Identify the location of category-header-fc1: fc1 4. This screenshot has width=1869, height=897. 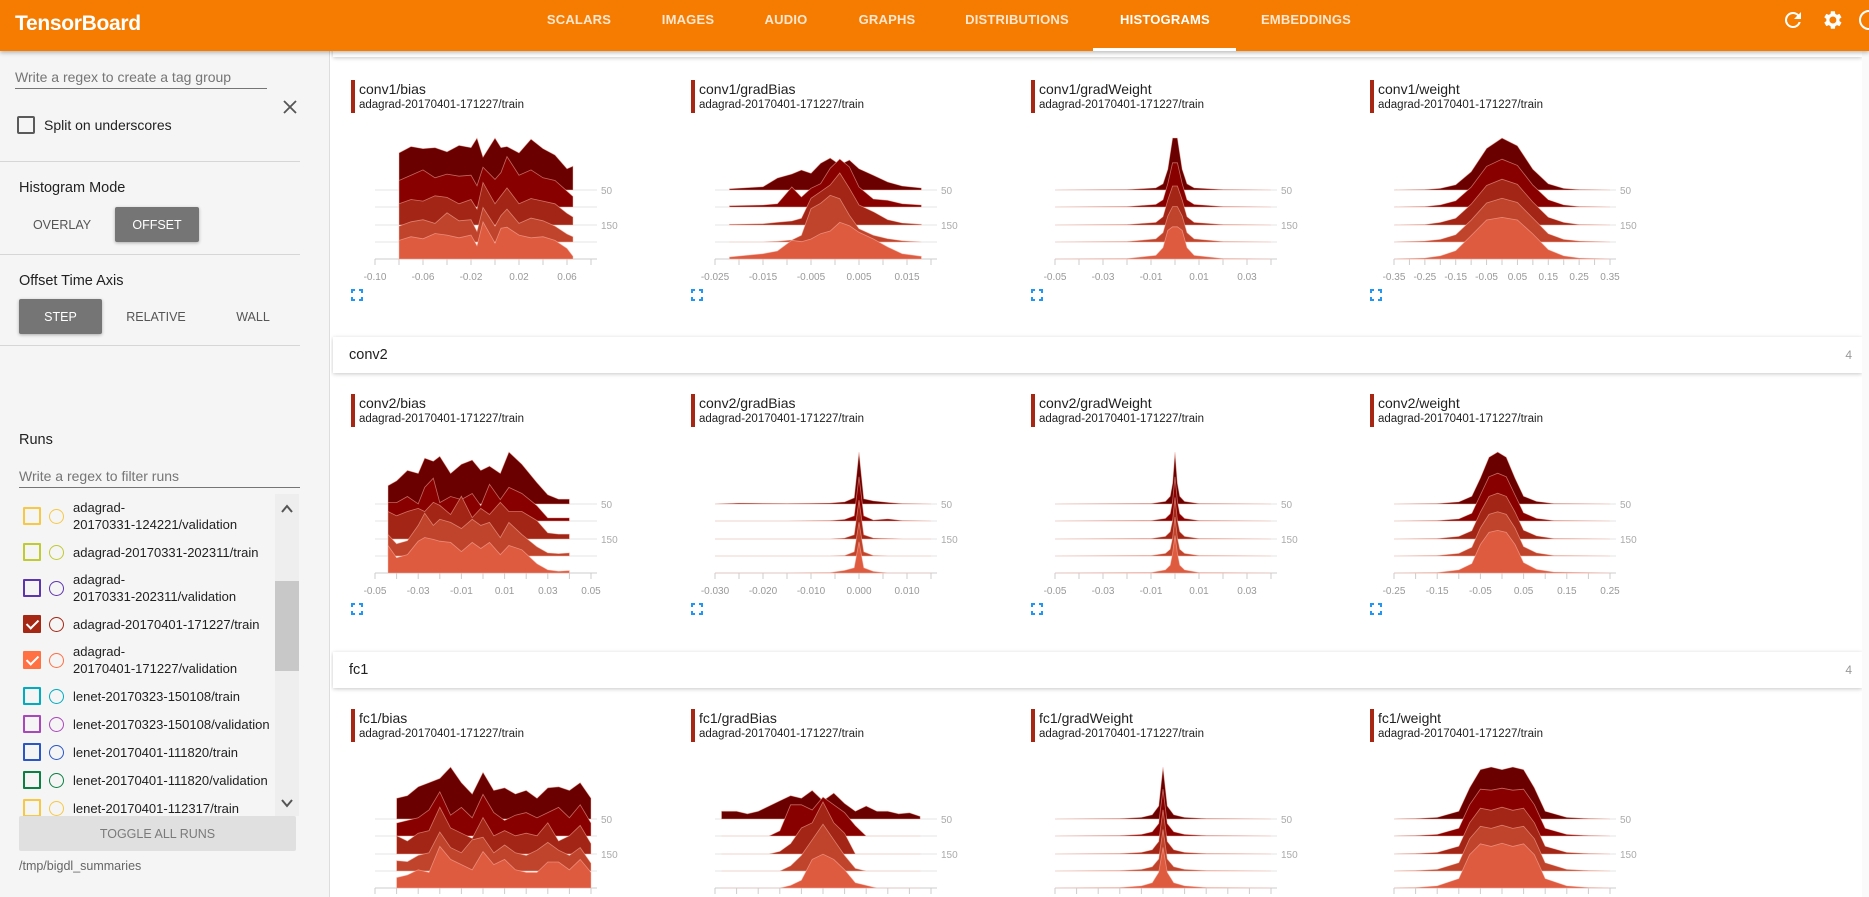
(1097, 670).